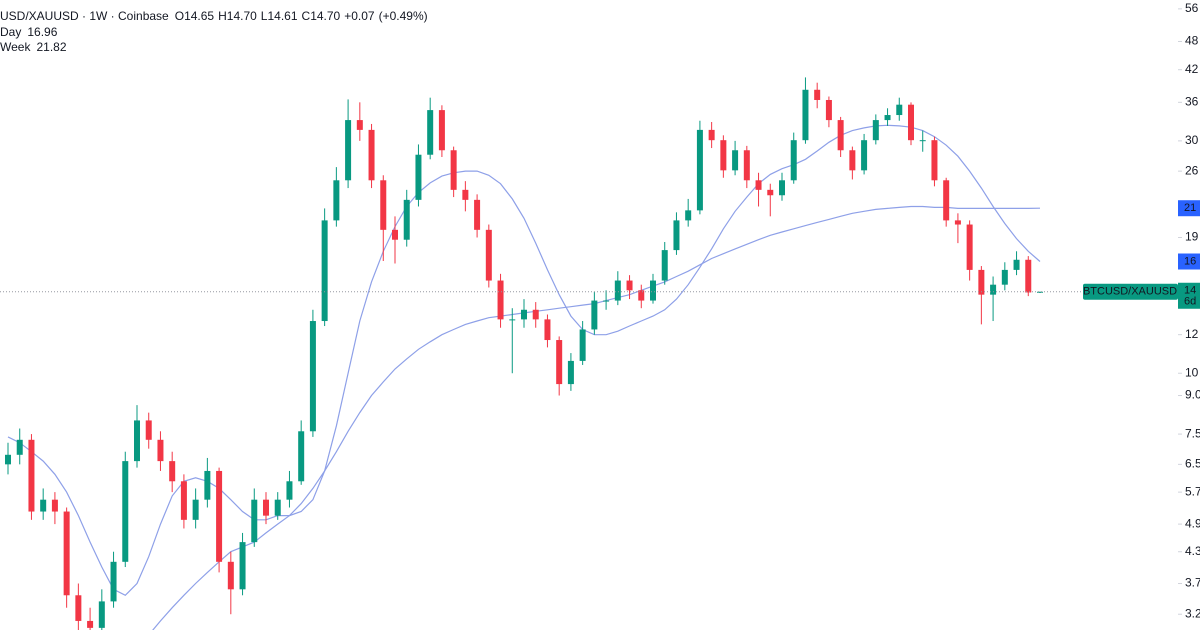  Describe the element at coordinates (1192, 551) in the screenshot. I see `y-tick-label: 4.3` at that location.